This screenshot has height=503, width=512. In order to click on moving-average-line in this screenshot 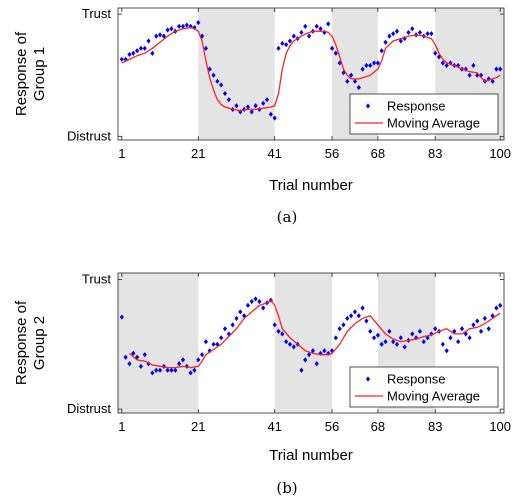, I will do `click(315, 334)`.